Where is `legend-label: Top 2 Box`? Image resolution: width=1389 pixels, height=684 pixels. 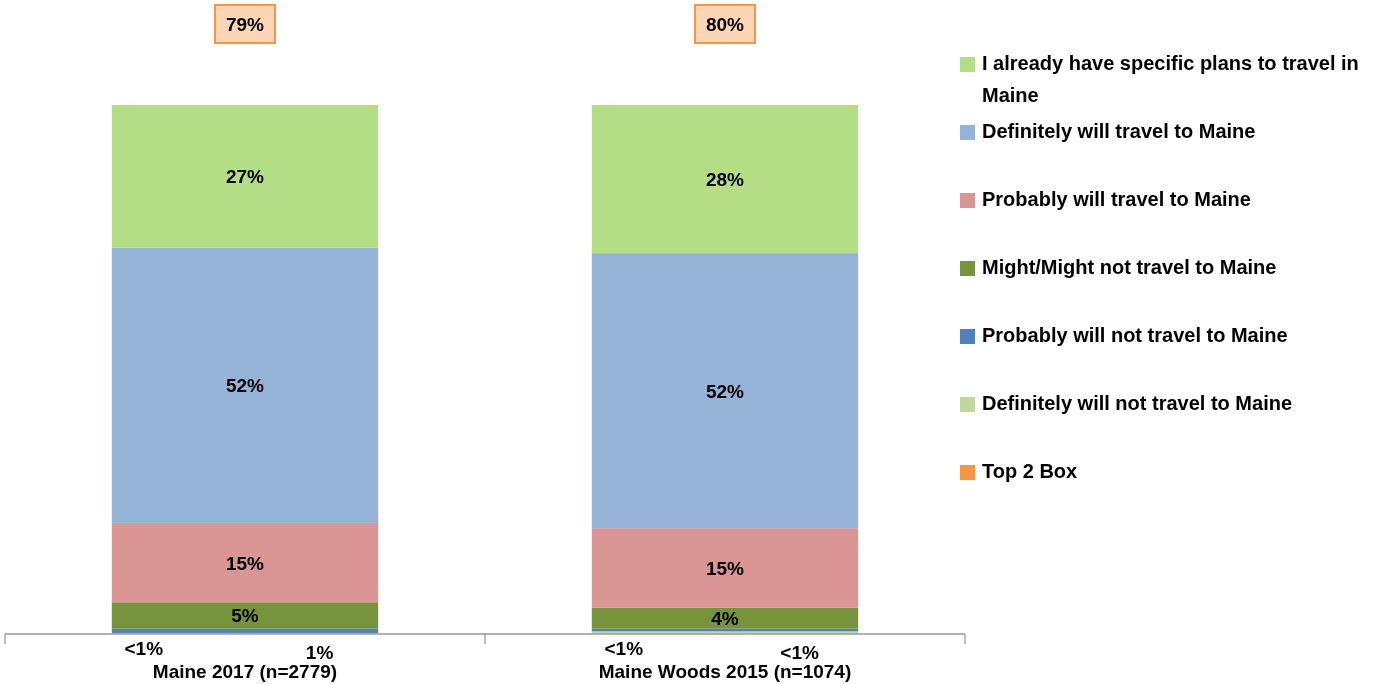 legend-label: Top 2 Box is located at coordinates (1030, 471).